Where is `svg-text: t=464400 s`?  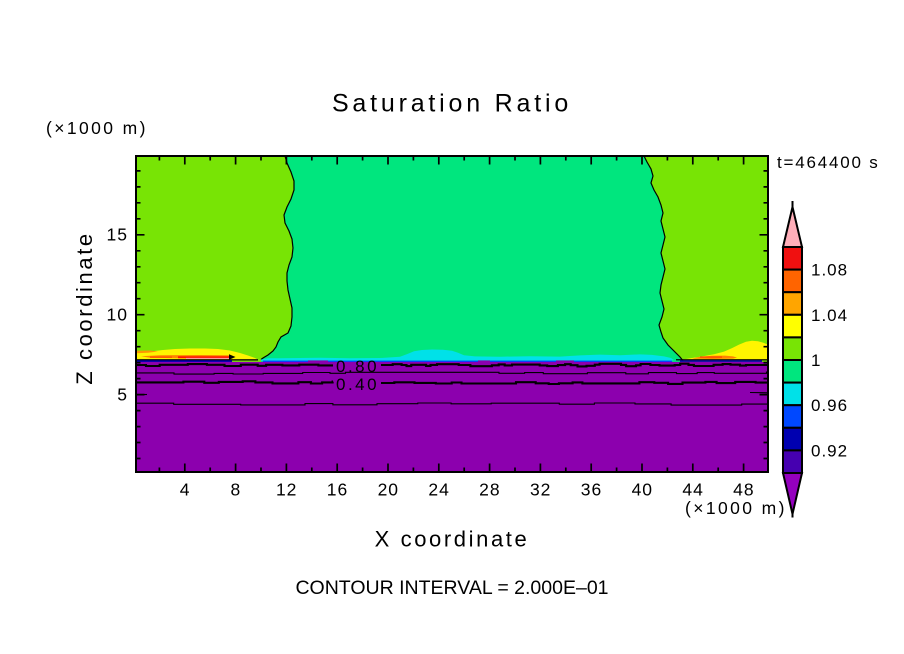 svg-text: t=464400 s is located at coordinates (828, 162).